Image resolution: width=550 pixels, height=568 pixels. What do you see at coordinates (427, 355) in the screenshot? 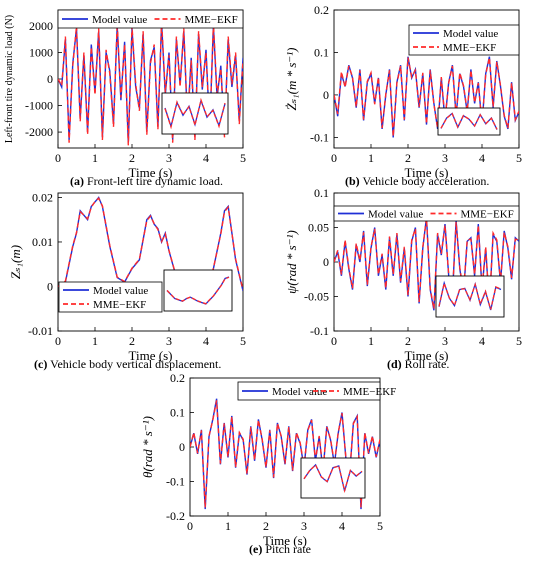
I see `x-axis-label-d: Time (s)` at bounding box center [427, 355].